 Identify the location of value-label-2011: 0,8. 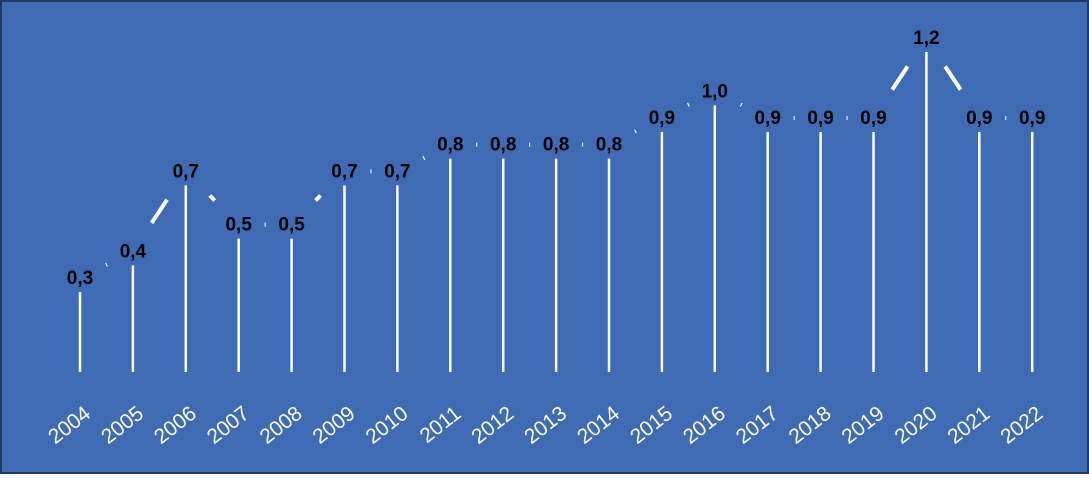
(450, 145).